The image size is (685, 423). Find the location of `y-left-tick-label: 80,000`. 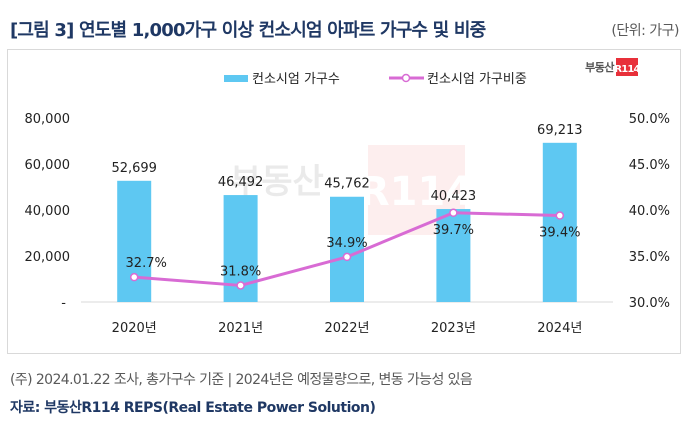

y-left-tick-label: 80,000 is located at coordinates (48, 119).